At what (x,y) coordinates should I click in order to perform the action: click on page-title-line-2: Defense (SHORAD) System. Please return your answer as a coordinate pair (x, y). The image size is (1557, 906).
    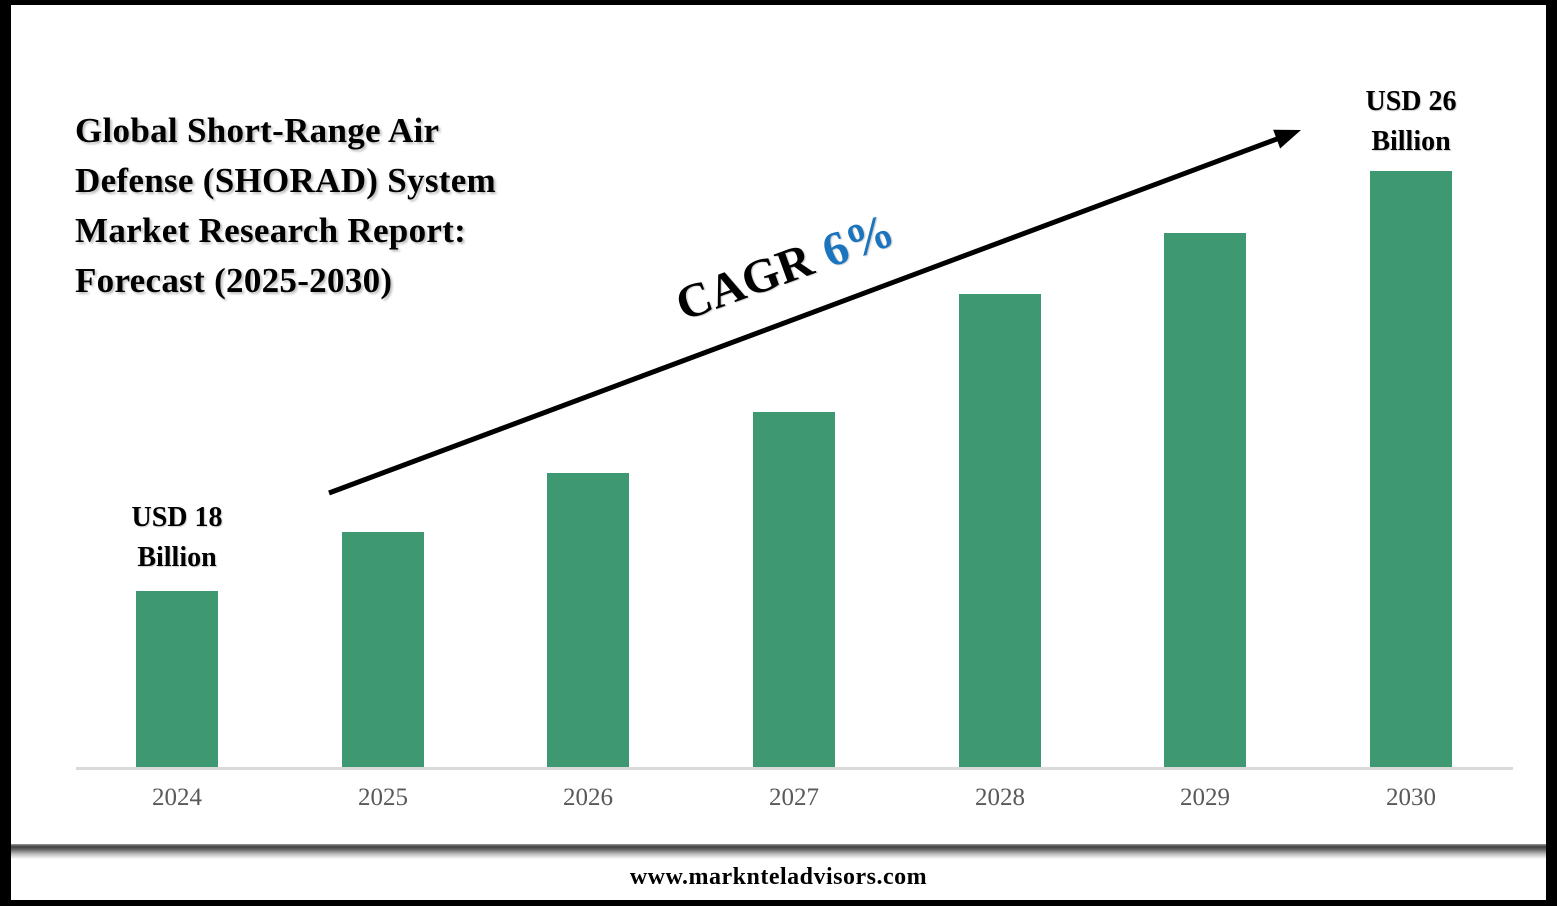
    Looking at the image, I should click on (286, 180).